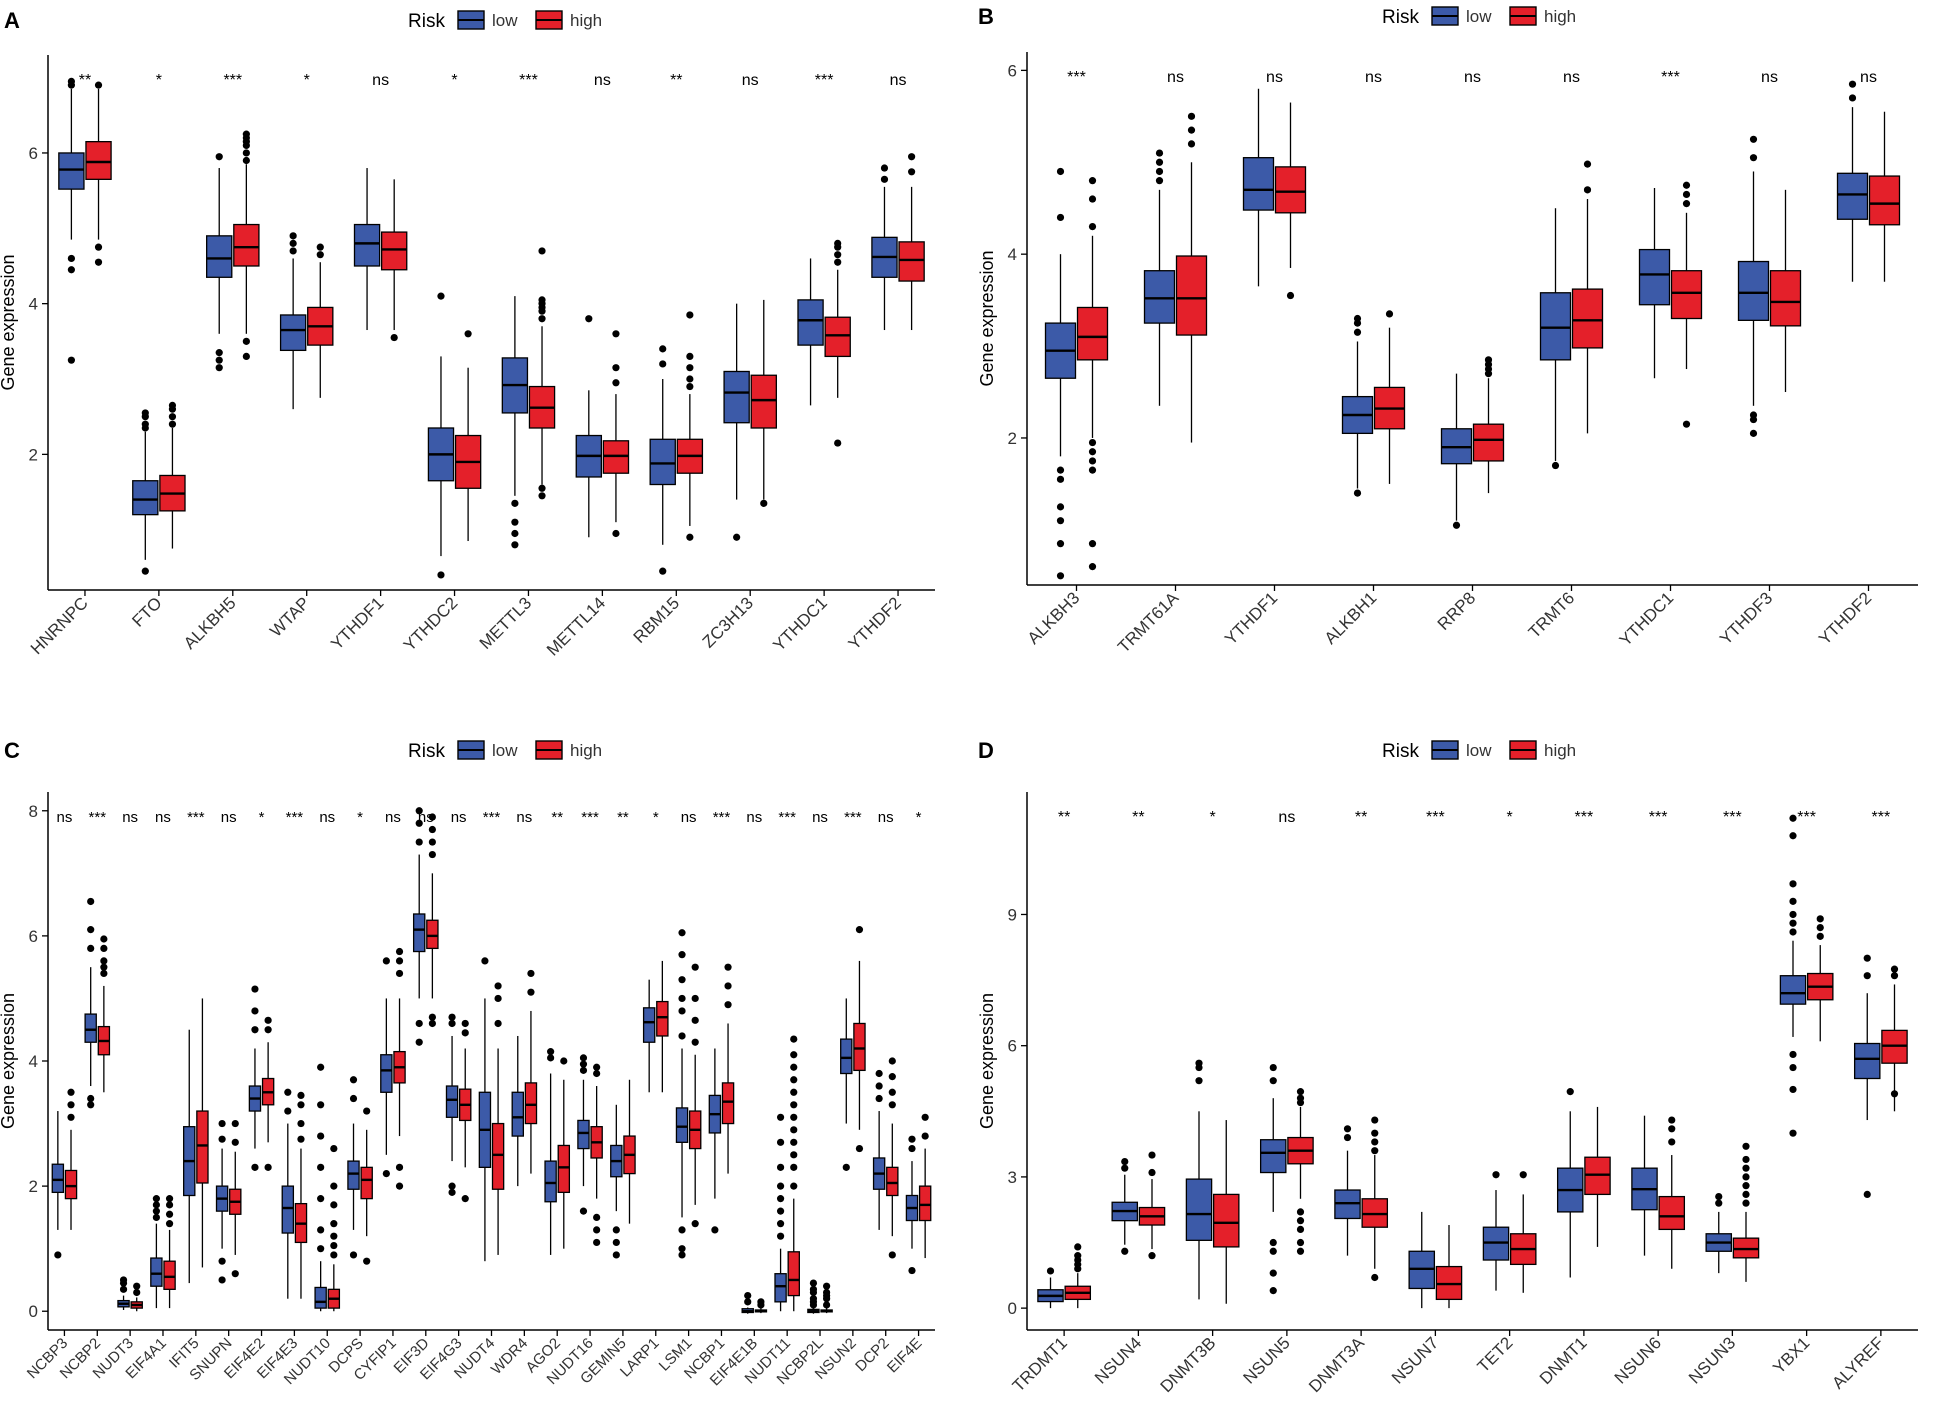 The height and width of the screenshot is (1413, 1935). I want to click on box-high-LSM1, so click(695, 1095).